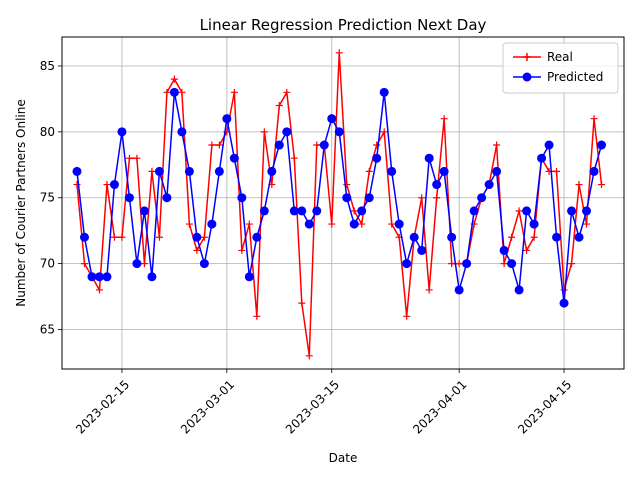 The width and height of the screenshot is (640, 480). Describe the element at coordinates (343, 458) in the screenshot. I see `x-axis-label: Date` at that location.